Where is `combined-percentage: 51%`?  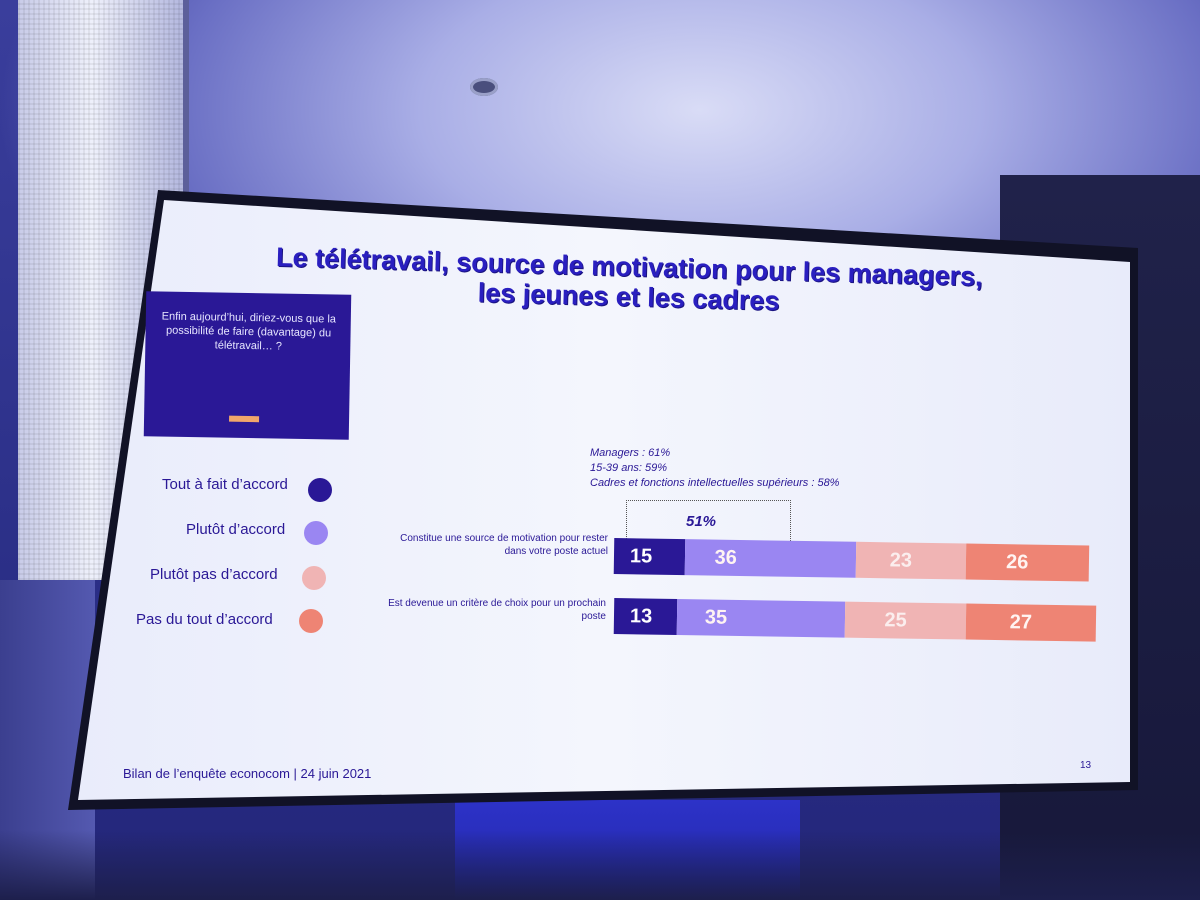
combined-percentage: 51% is located at coordinates (701, 521).